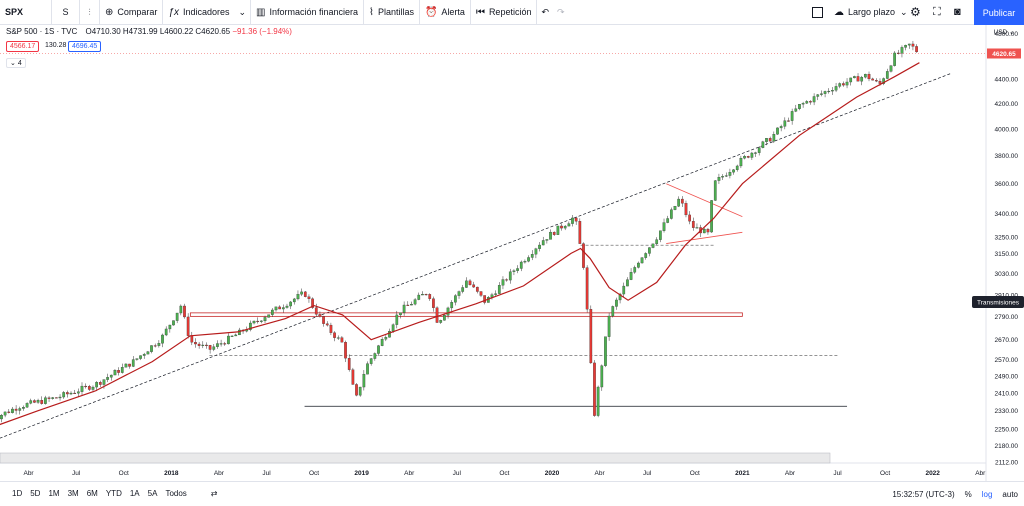 This screenshot has height=506, width=1024. Describe the element at coordinates (545, 12) in the screenshot. I see `undo-button: ↶` at that location.